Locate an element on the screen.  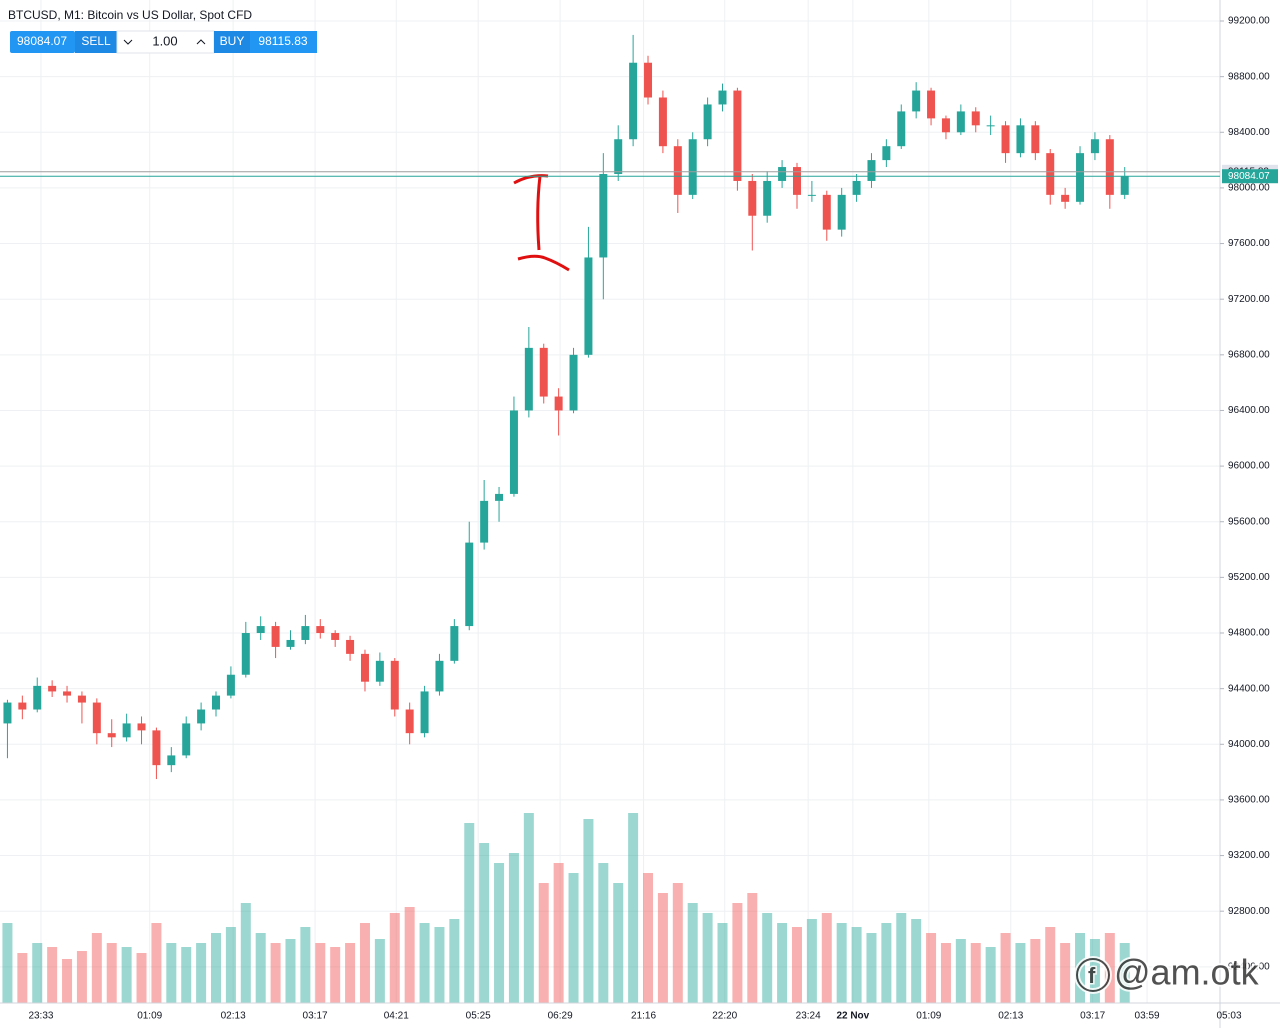
x-tick-label: 22 Nov is located at coordinates (852, 1016).